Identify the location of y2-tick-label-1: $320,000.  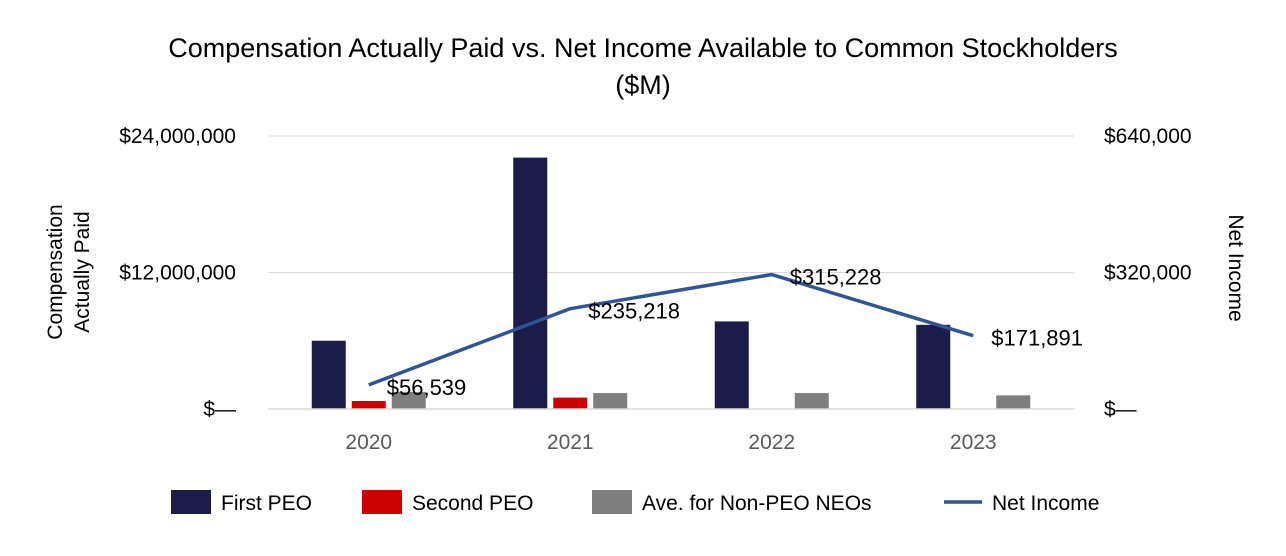
(1148, 273).